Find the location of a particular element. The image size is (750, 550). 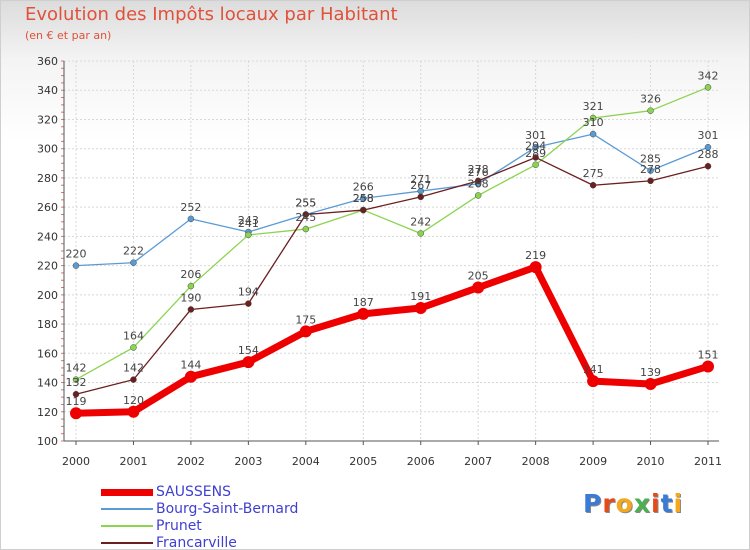

logo-letter: r is located at coordinates (609, 503).